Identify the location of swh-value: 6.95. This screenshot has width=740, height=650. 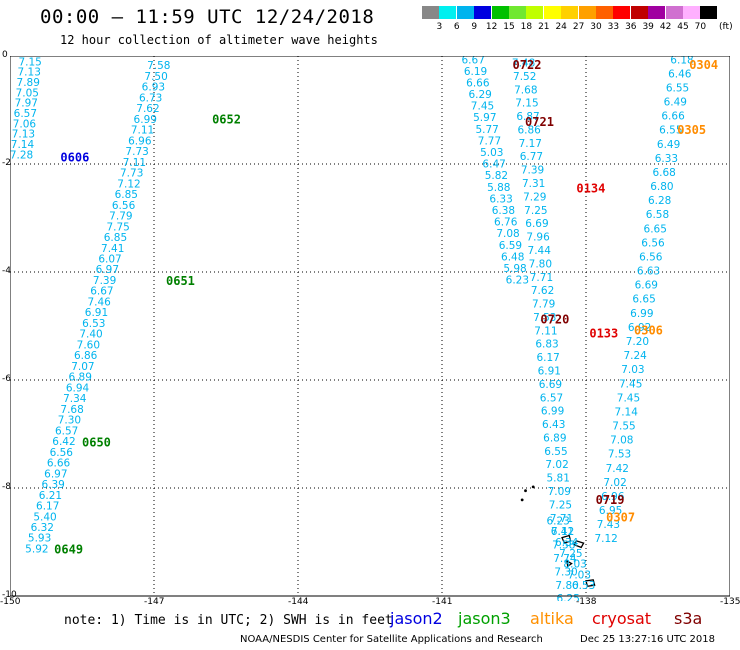
(610, 511).